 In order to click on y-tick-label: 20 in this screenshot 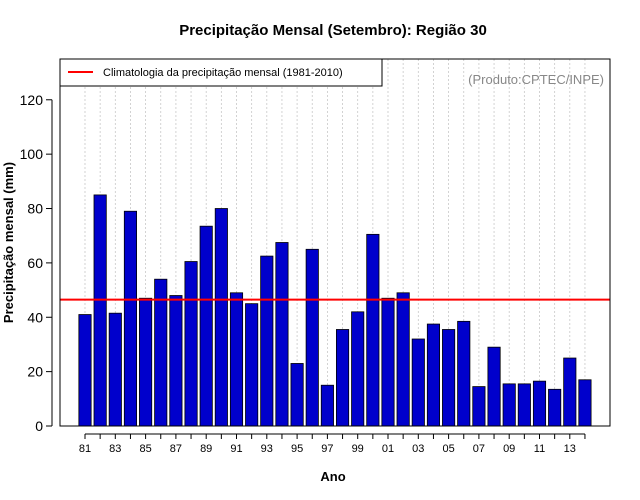, I will do `click(35, 372)`.